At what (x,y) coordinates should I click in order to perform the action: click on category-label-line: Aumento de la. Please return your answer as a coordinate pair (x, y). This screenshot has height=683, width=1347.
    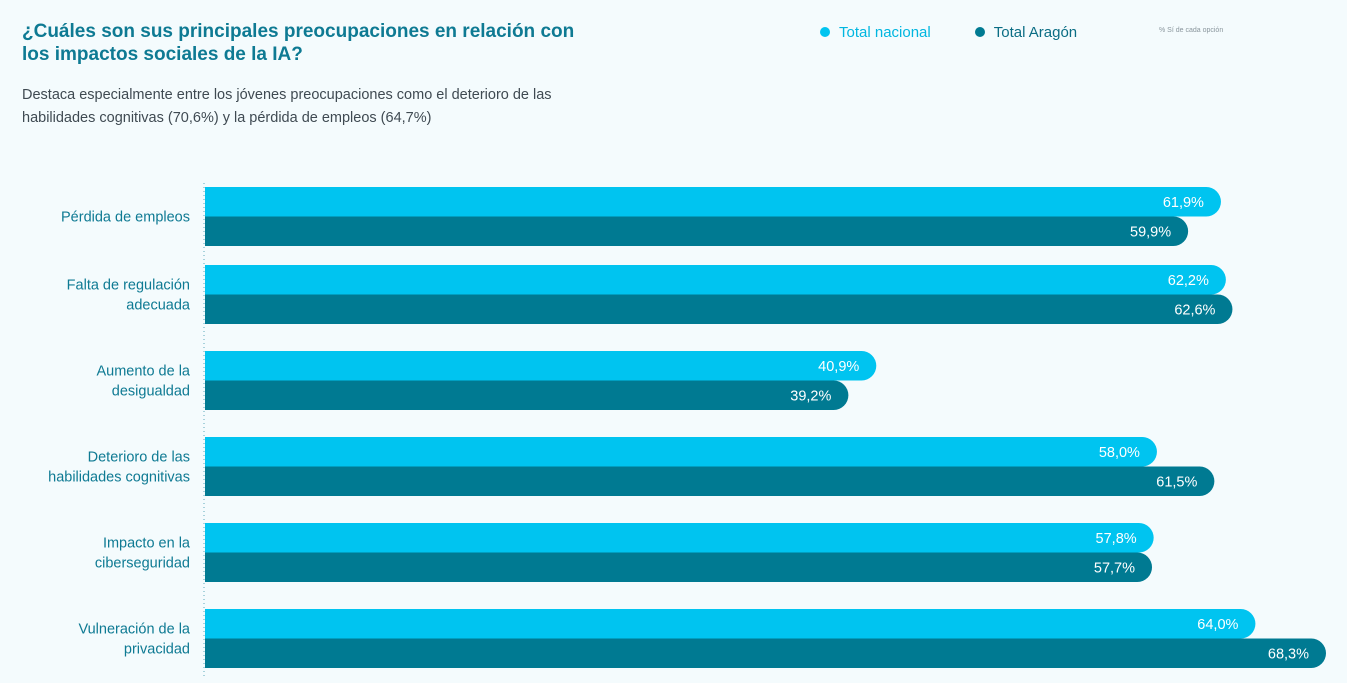
    Looking at the image, I should click on (143, 372).